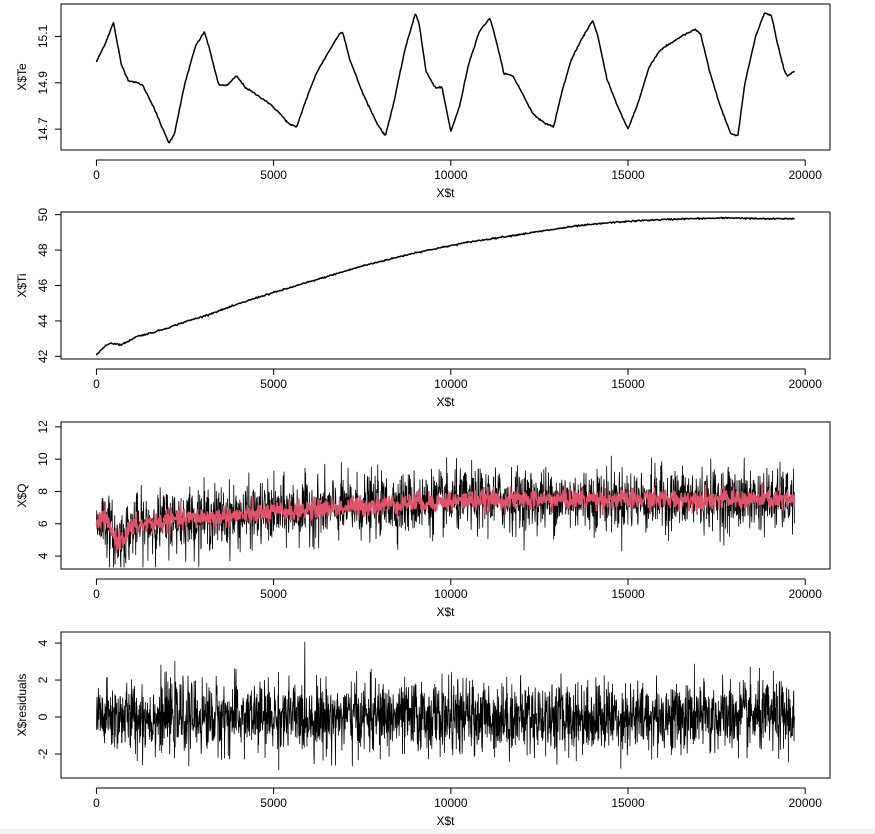 This screenshot has width=875, height=834. What do you see at coordinates (43, 215) in the screenshot?
I see `y-tick-label: 50` at bounding box center [43, 215].